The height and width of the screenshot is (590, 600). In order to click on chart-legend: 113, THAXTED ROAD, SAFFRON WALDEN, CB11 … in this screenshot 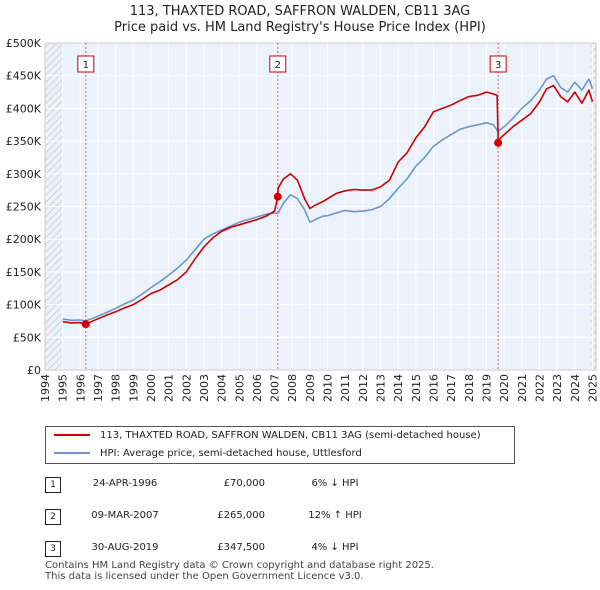, I will do `click(280, 445)`.